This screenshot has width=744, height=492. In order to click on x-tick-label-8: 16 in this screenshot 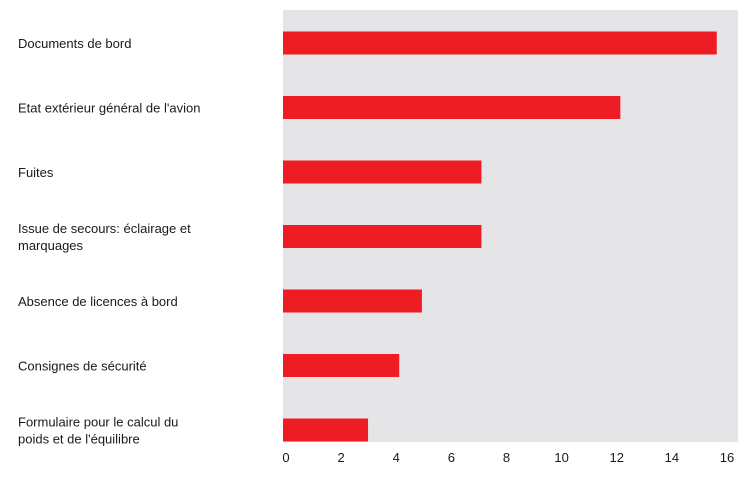, I will do `click(727, 457)`.